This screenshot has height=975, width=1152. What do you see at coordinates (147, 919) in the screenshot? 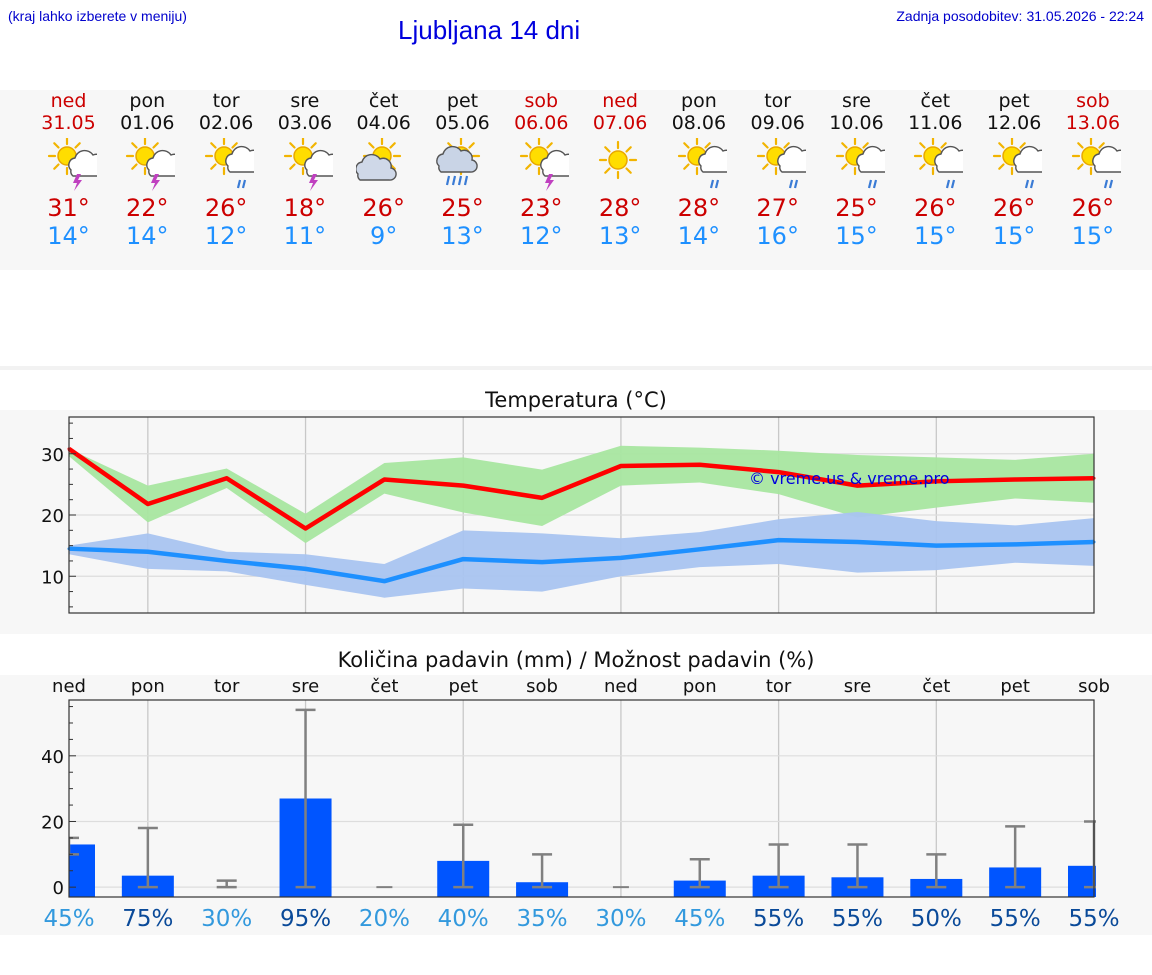
I see `precip-probability-label: 75%` at bounding box center [147, 919].